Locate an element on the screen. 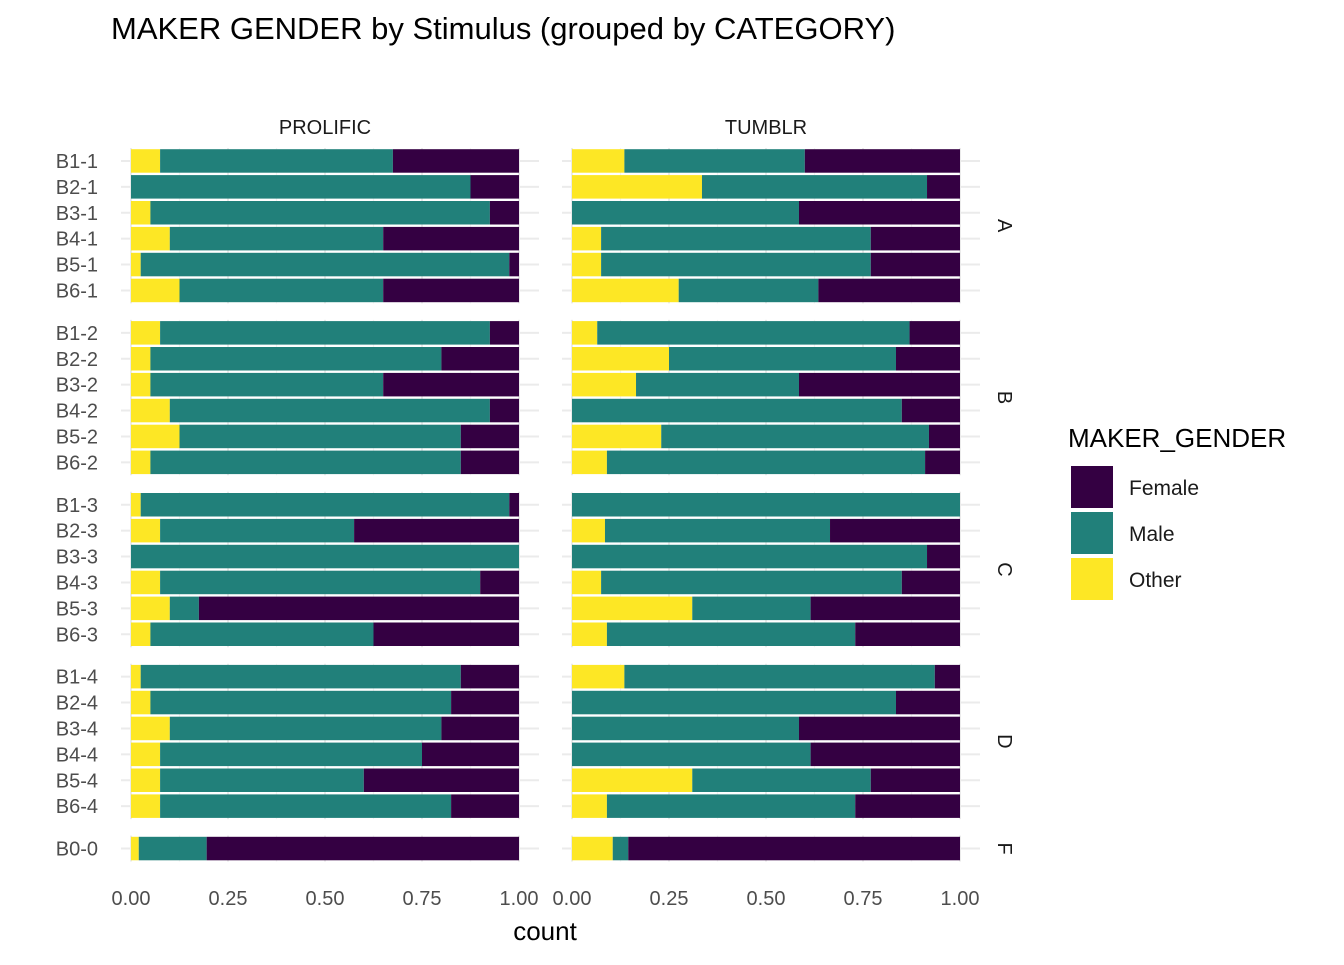 The width and height of the screenshot is (1344, 965). facet-row-d: B1-4 B2-4 B3-4 B4-4 B5-4 B6-4 D is located at coordinates (535, 741).